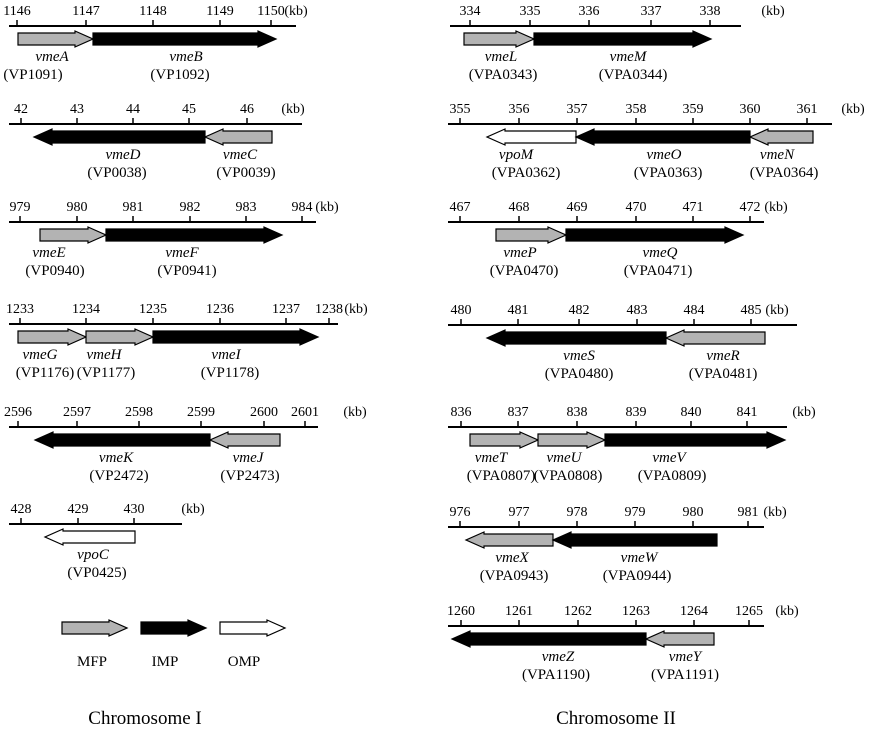 Image resolution: width=872 pixels, height=731 pixels. I want to click on tick-label: 485, so click(751, 310).